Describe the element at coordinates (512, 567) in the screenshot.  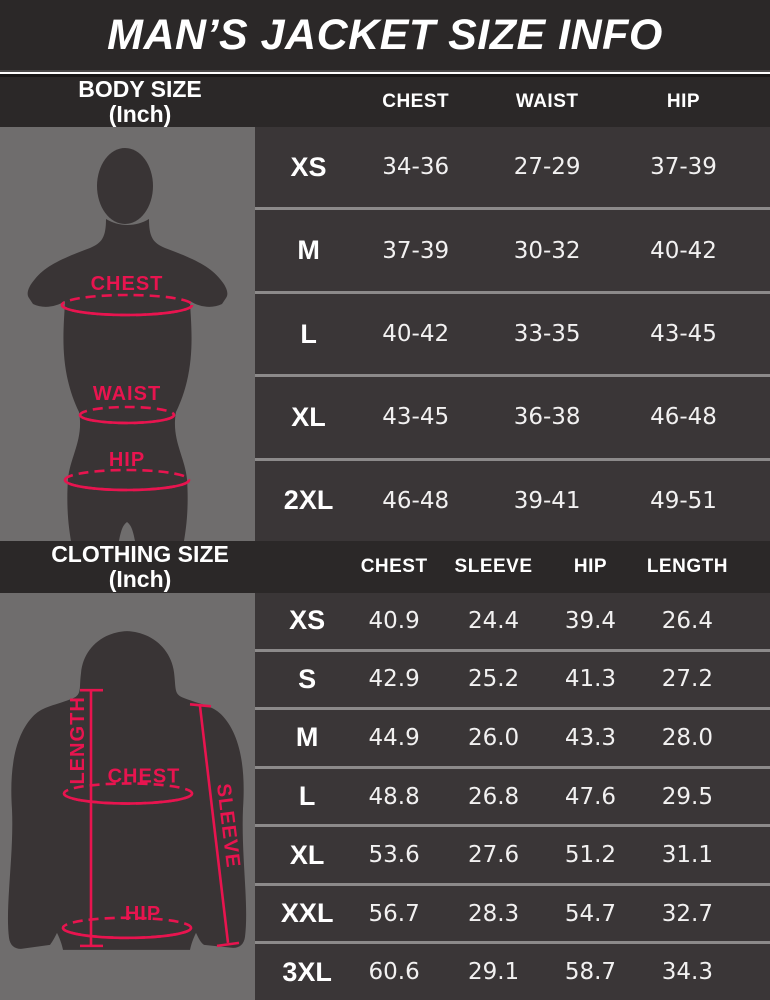
I see `clothing-column-headers: CHEST SLEEVE HIP LENGTH` at that location.